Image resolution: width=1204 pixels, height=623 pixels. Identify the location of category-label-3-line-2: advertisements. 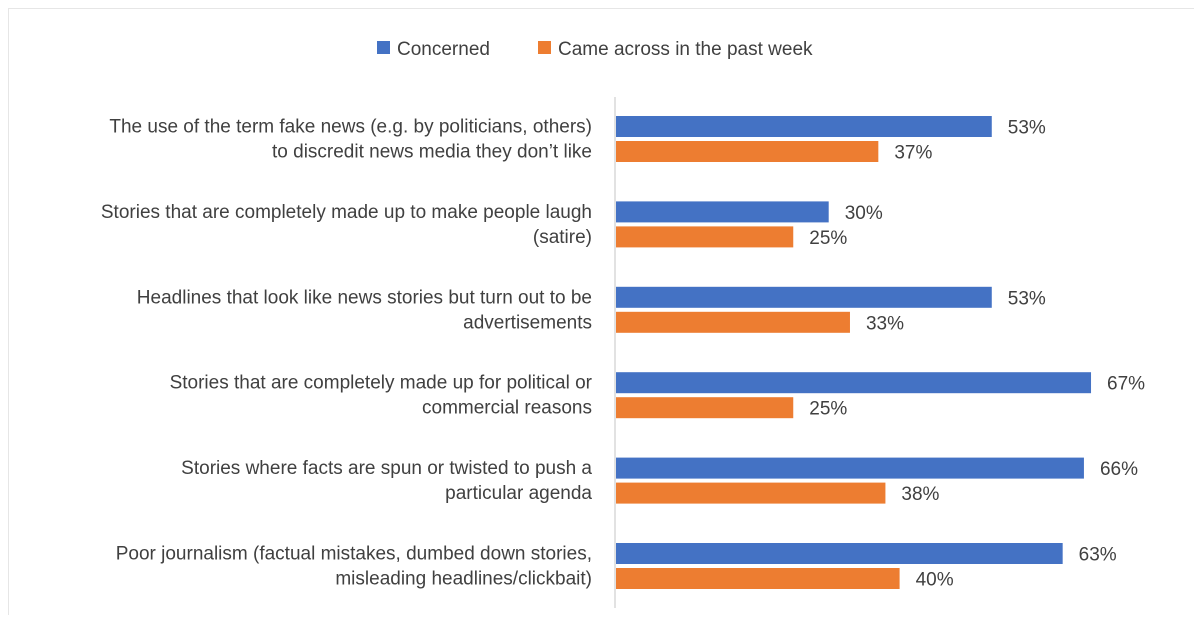
(527, 322).